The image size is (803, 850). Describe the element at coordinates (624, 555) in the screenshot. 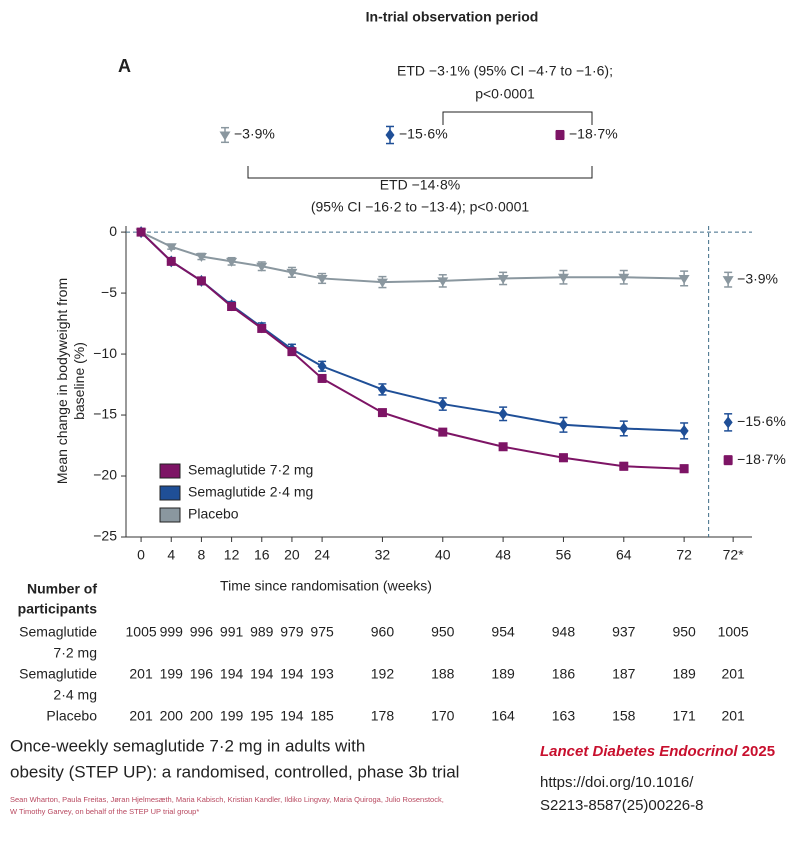

I see `x-tick-label: 64` at that location.